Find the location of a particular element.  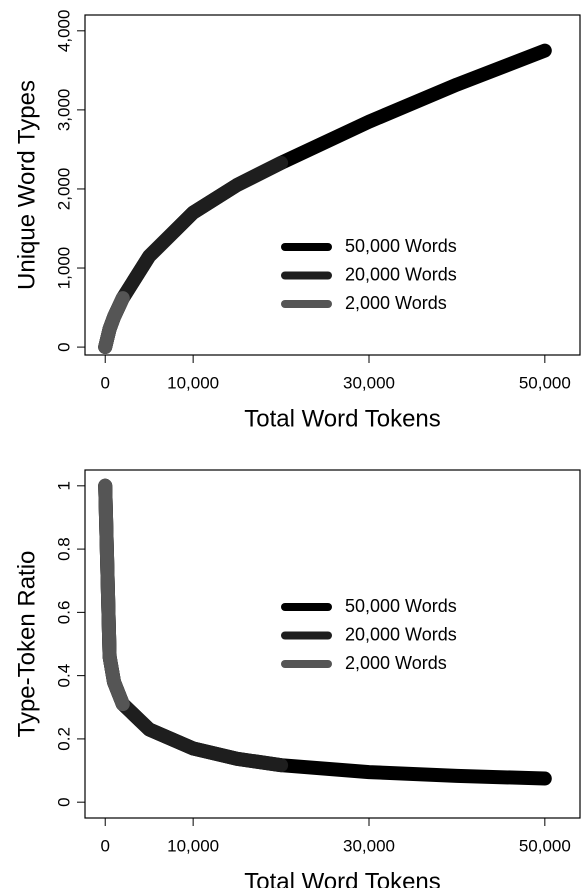

y-tick-label: 1,000 is located at coordinates (63, 268).